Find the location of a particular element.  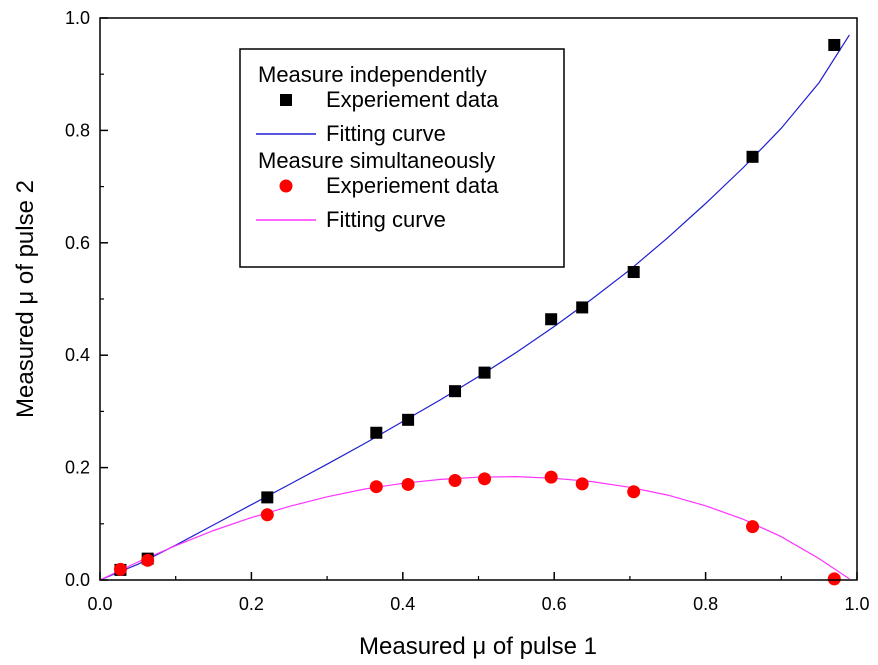

y-tick-label: 0.4 is located at coordinates (77, 355).